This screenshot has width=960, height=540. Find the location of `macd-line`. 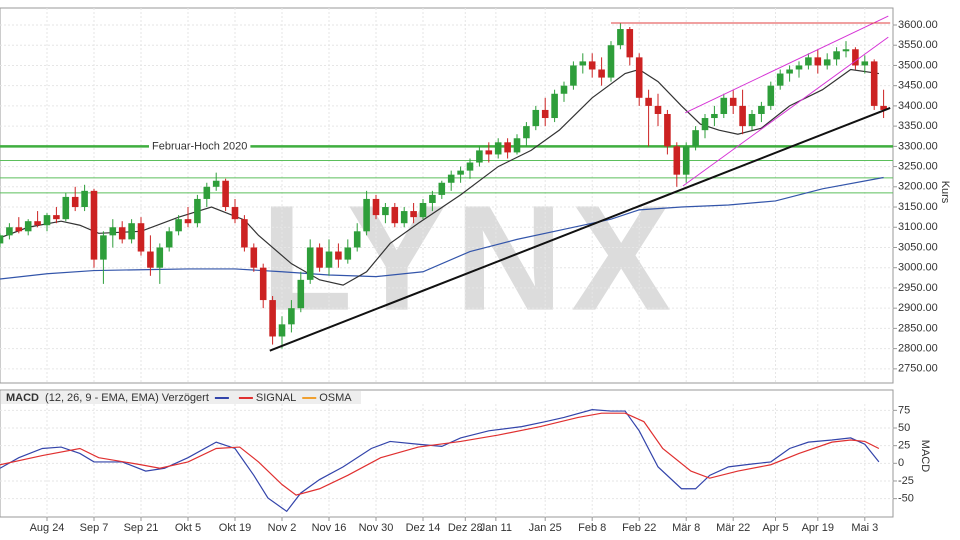

macd-line is located at coordinates (440, 454).